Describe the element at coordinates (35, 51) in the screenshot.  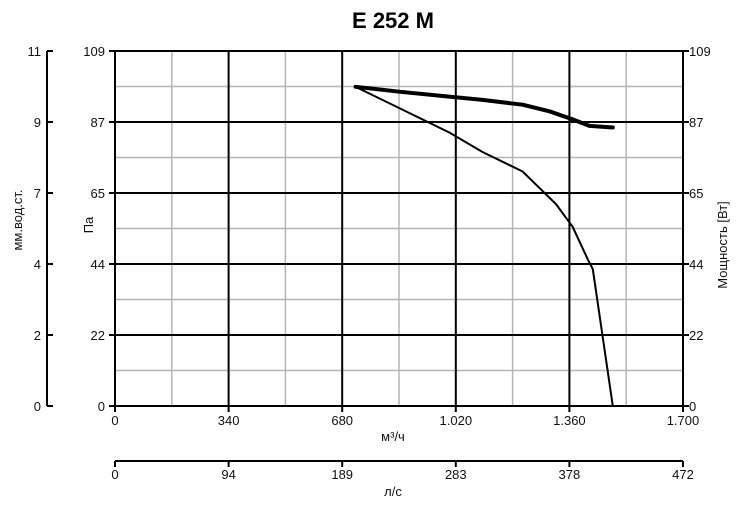
I see `tick-label-y-left-outer: 11` at that location.